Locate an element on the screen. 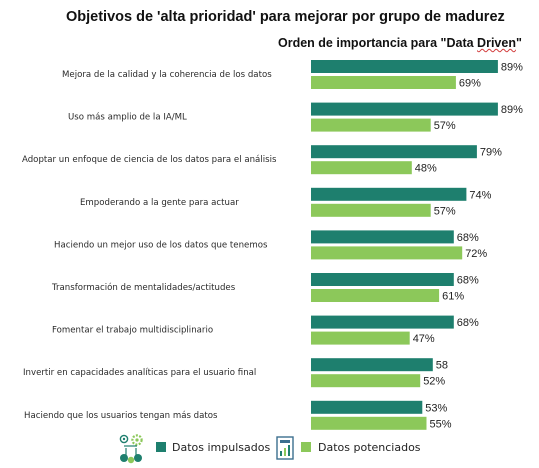  bar-value-label: 53% is located at coordinates (436, 408).